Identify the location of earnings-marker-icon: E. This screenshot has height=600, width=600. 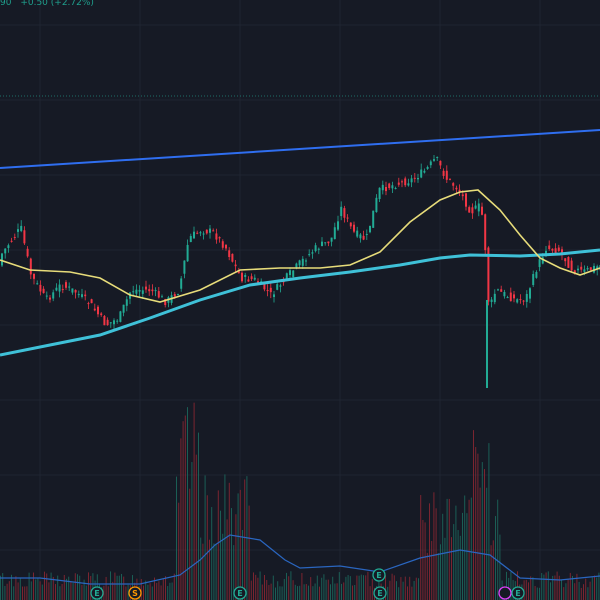
(240, 593).